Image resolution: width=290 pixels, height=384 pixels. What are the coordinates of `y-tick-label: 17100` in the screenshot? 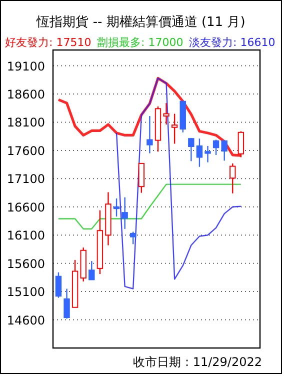 It's located at (25, 179).